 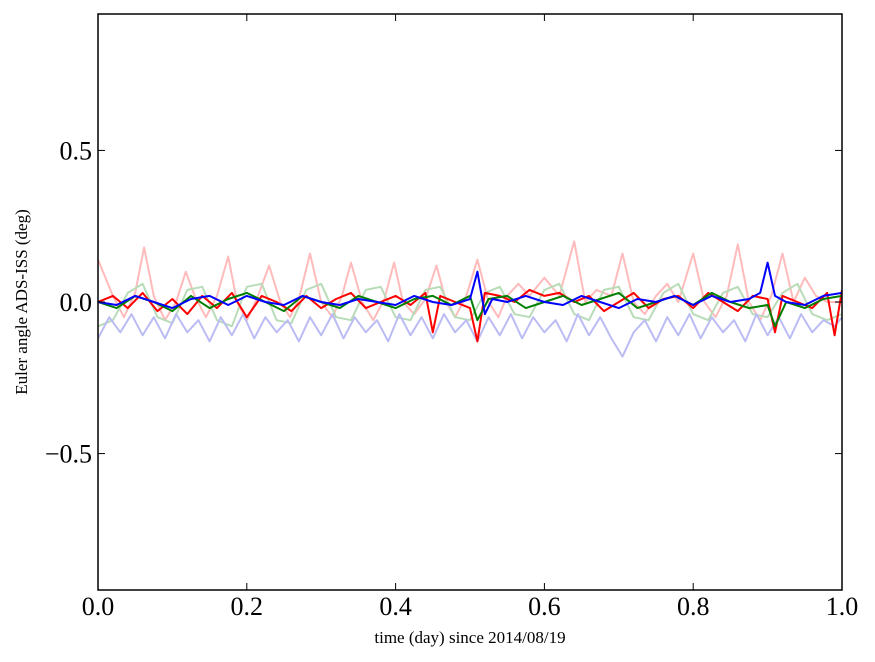 What do you see at coordinates (68, 454) in the screenshot?
I see `y-tick-label: −0.5` at bounding box center [68, 454].